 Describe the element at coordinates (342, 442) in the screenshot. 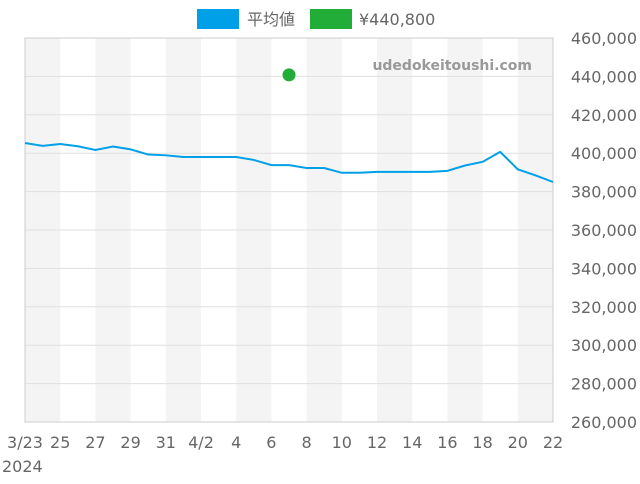

I see `x-tick-label: 10` at that location.